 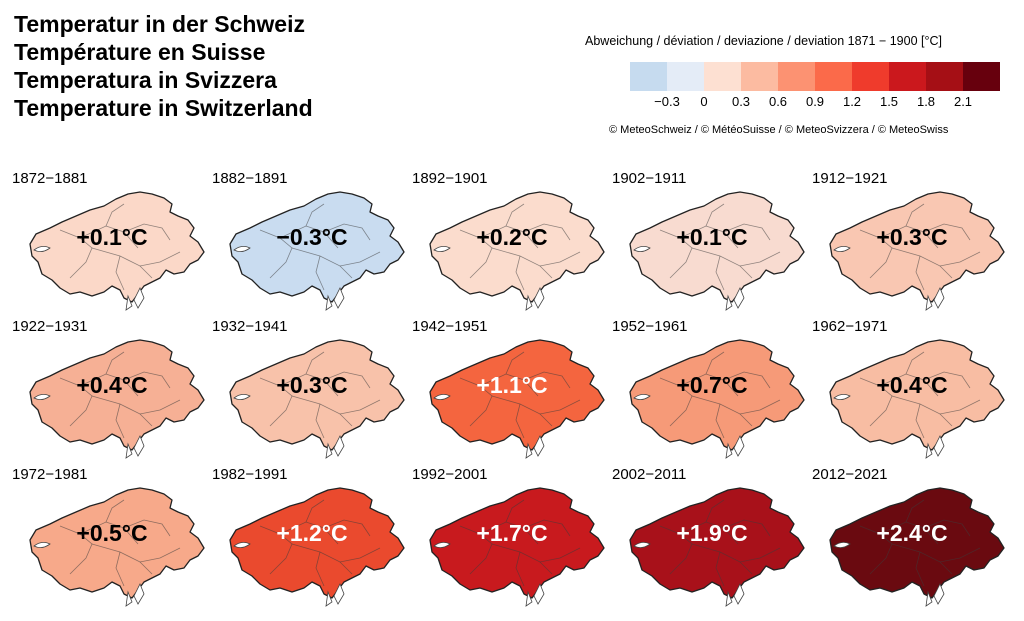 I want to click on title-en: Temperature in Switzerland, so click(x=163, y=108).